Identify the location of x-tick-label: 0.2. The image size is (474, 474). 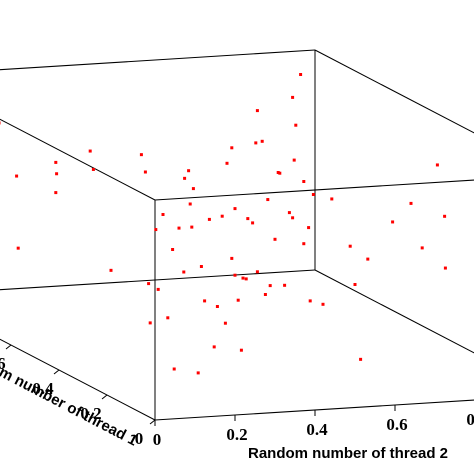
(236, 434).